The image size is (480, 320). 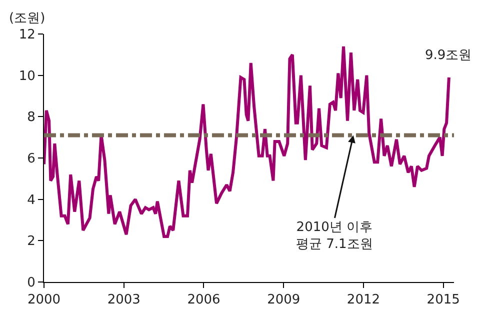 What do you see at coordinates (203, 300) in the screenshot?
I see `x-tick-label: 2006` at bounding box center [203, 300].